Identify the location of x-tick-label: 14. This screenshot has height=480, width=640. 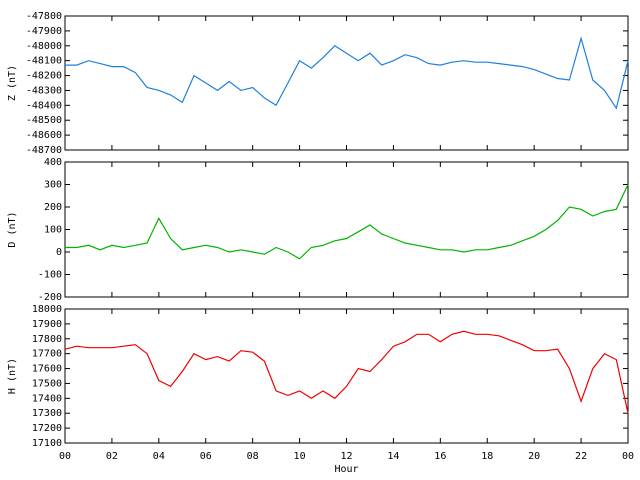
(393, 456).